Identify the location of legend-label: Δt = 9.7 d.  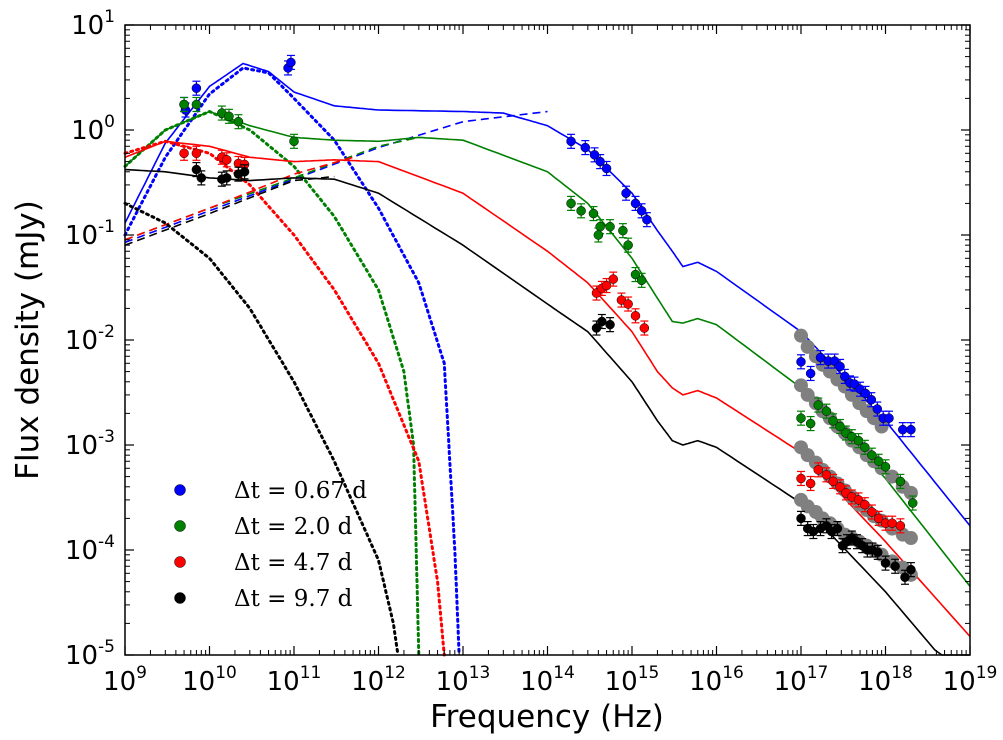
(293, 599).